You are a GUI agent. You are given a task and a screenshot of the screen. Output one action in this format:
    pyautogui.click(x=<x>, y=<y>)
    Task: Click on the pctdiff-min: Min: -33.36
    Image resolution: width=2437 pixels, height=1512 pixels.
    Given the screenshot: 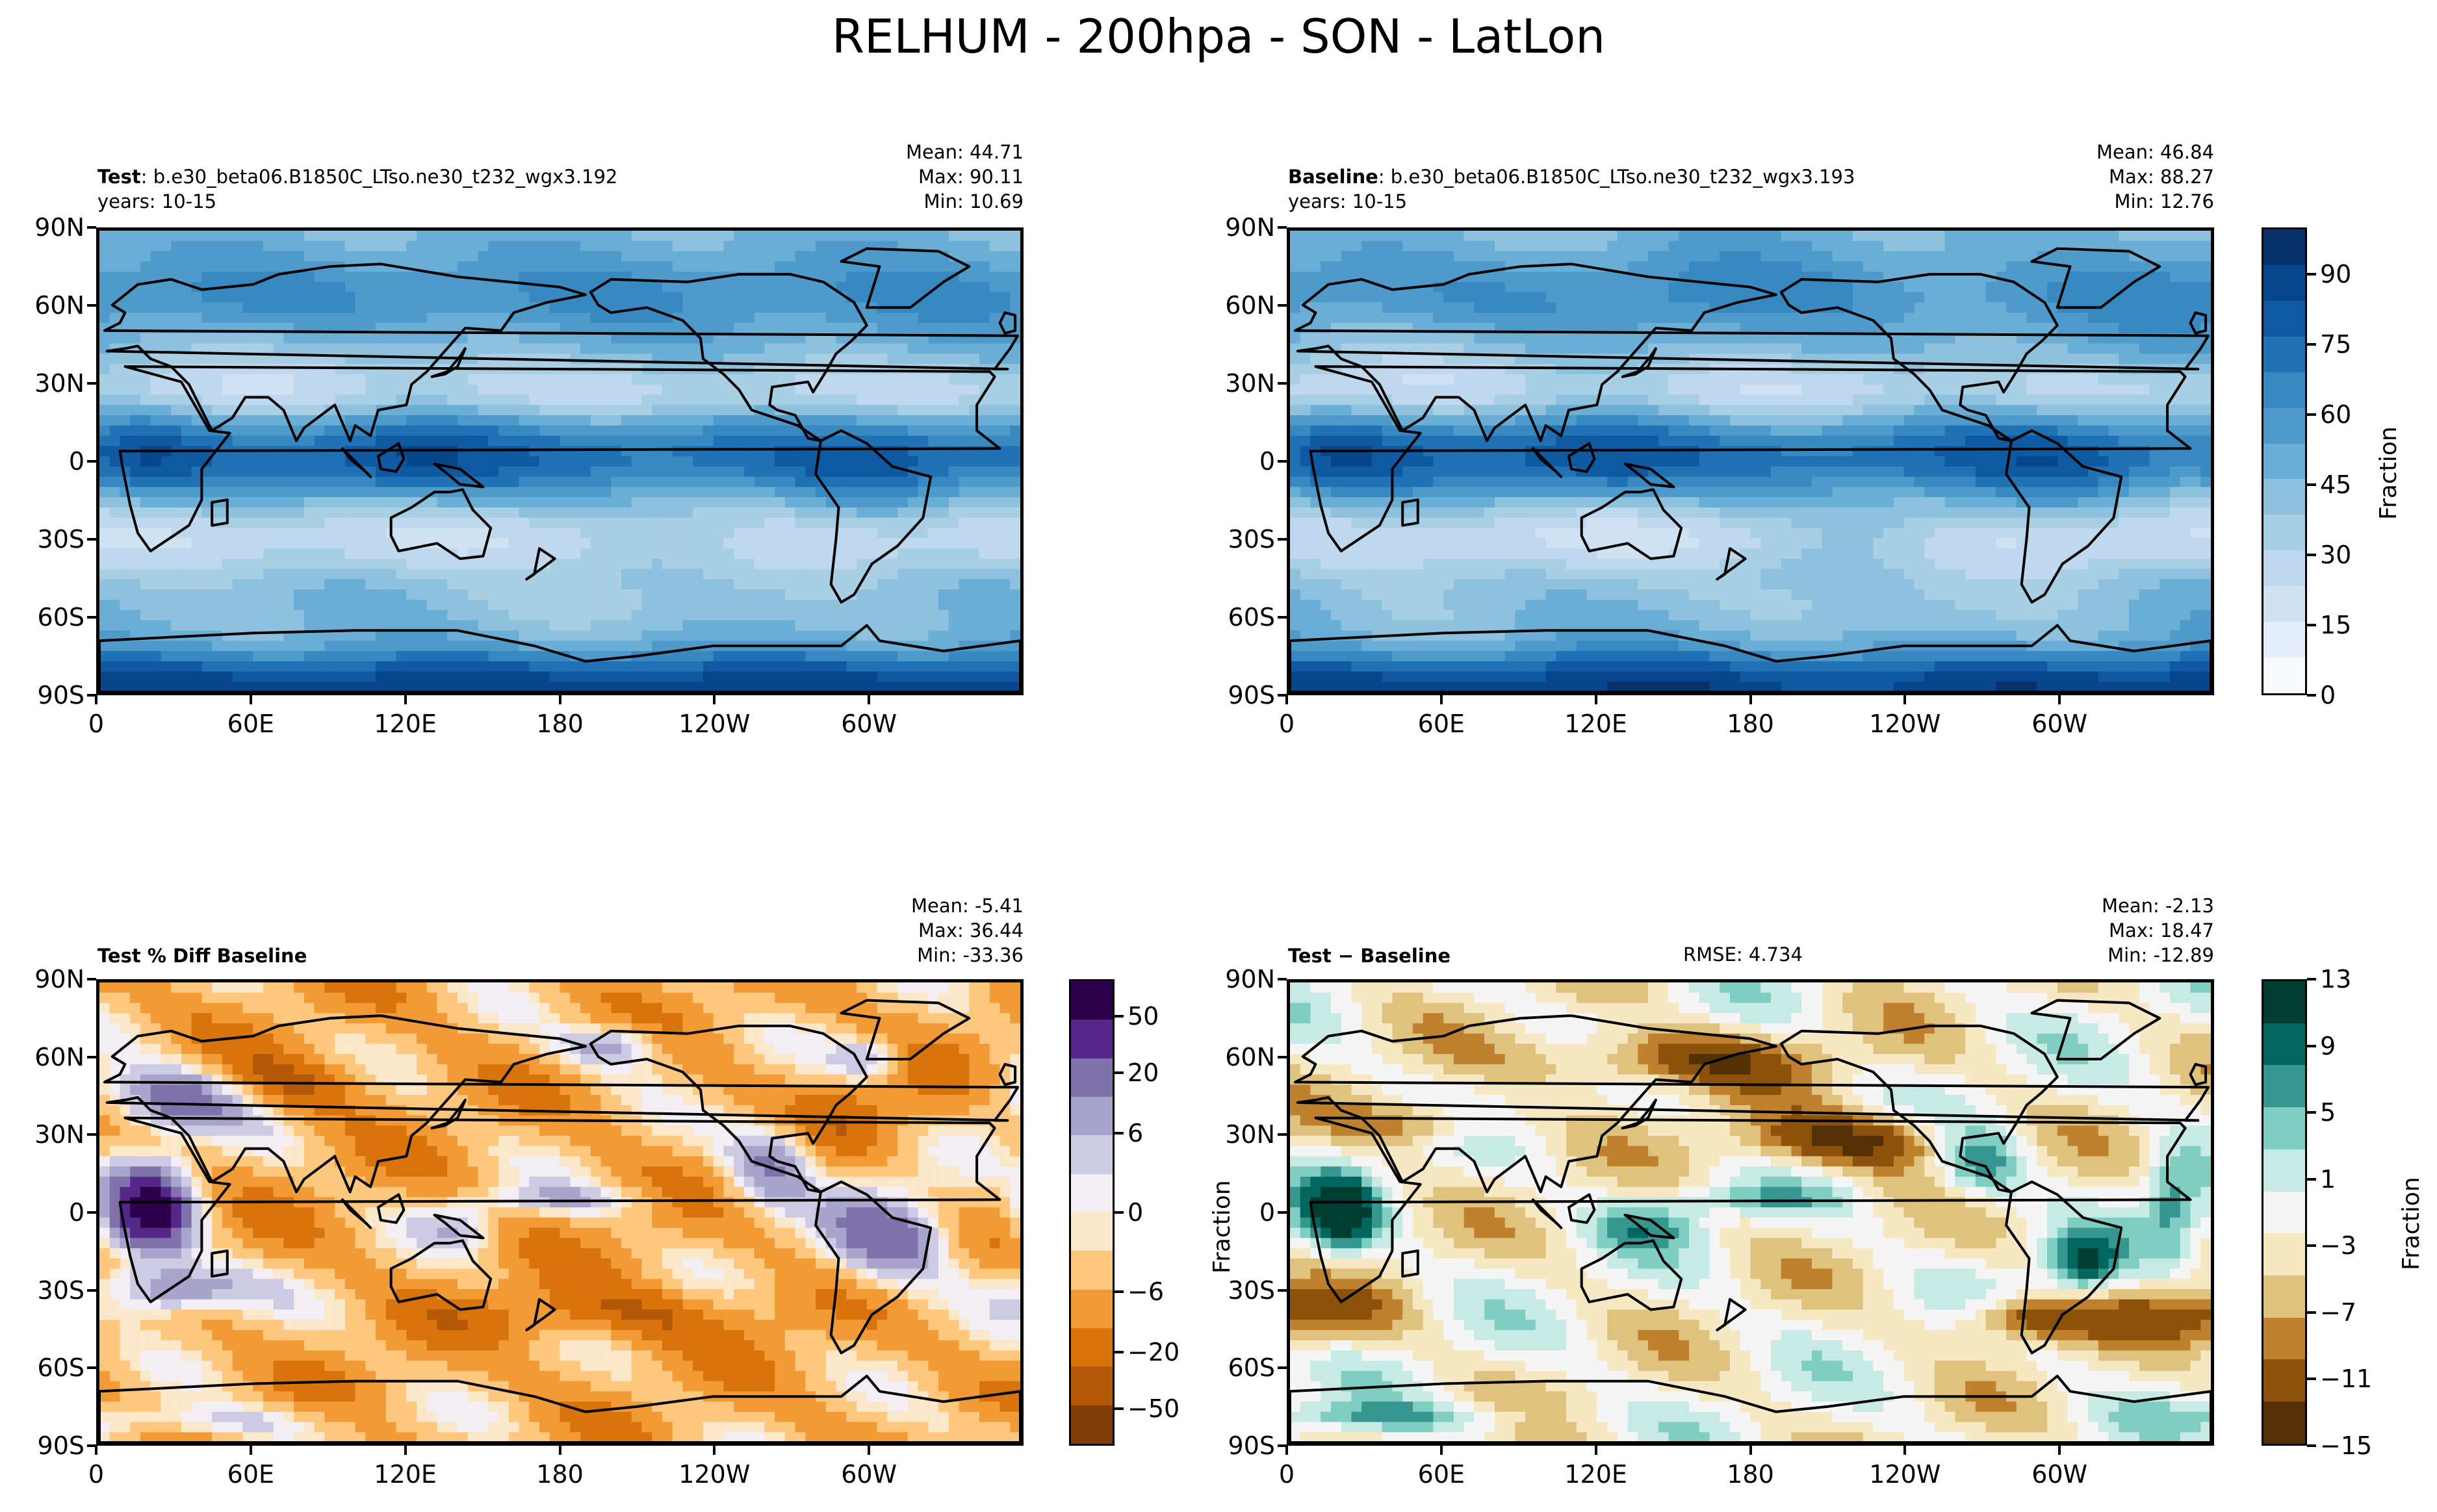 What is the action you would take?
    pyautogui.click(x=970, y=955)
    